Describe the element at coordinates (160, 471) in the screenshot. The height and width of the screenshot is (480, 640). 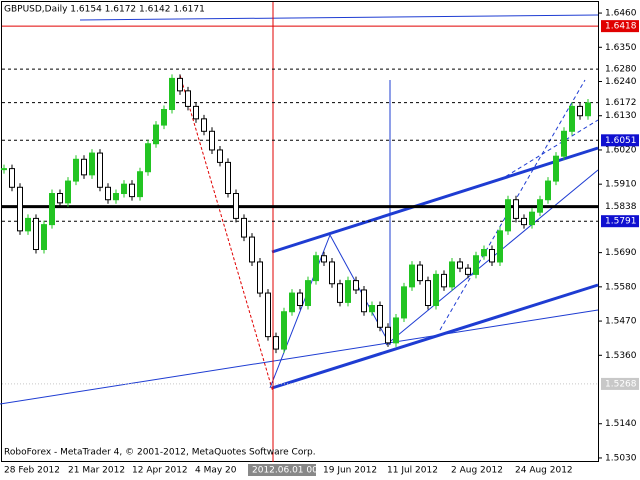
I see `x-tick-label: 12 Apr 2012` at that location.